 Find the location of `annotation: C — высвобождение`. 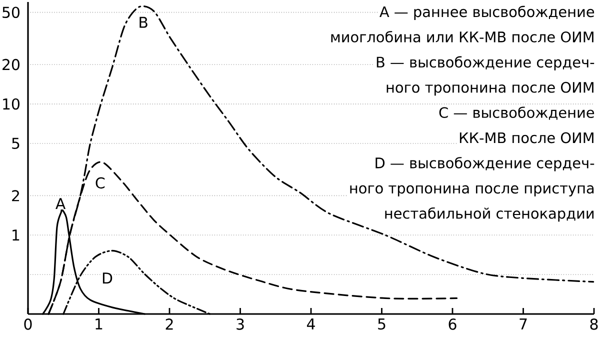

annotation: C — высвобождение is located at coordinates (516, 113).